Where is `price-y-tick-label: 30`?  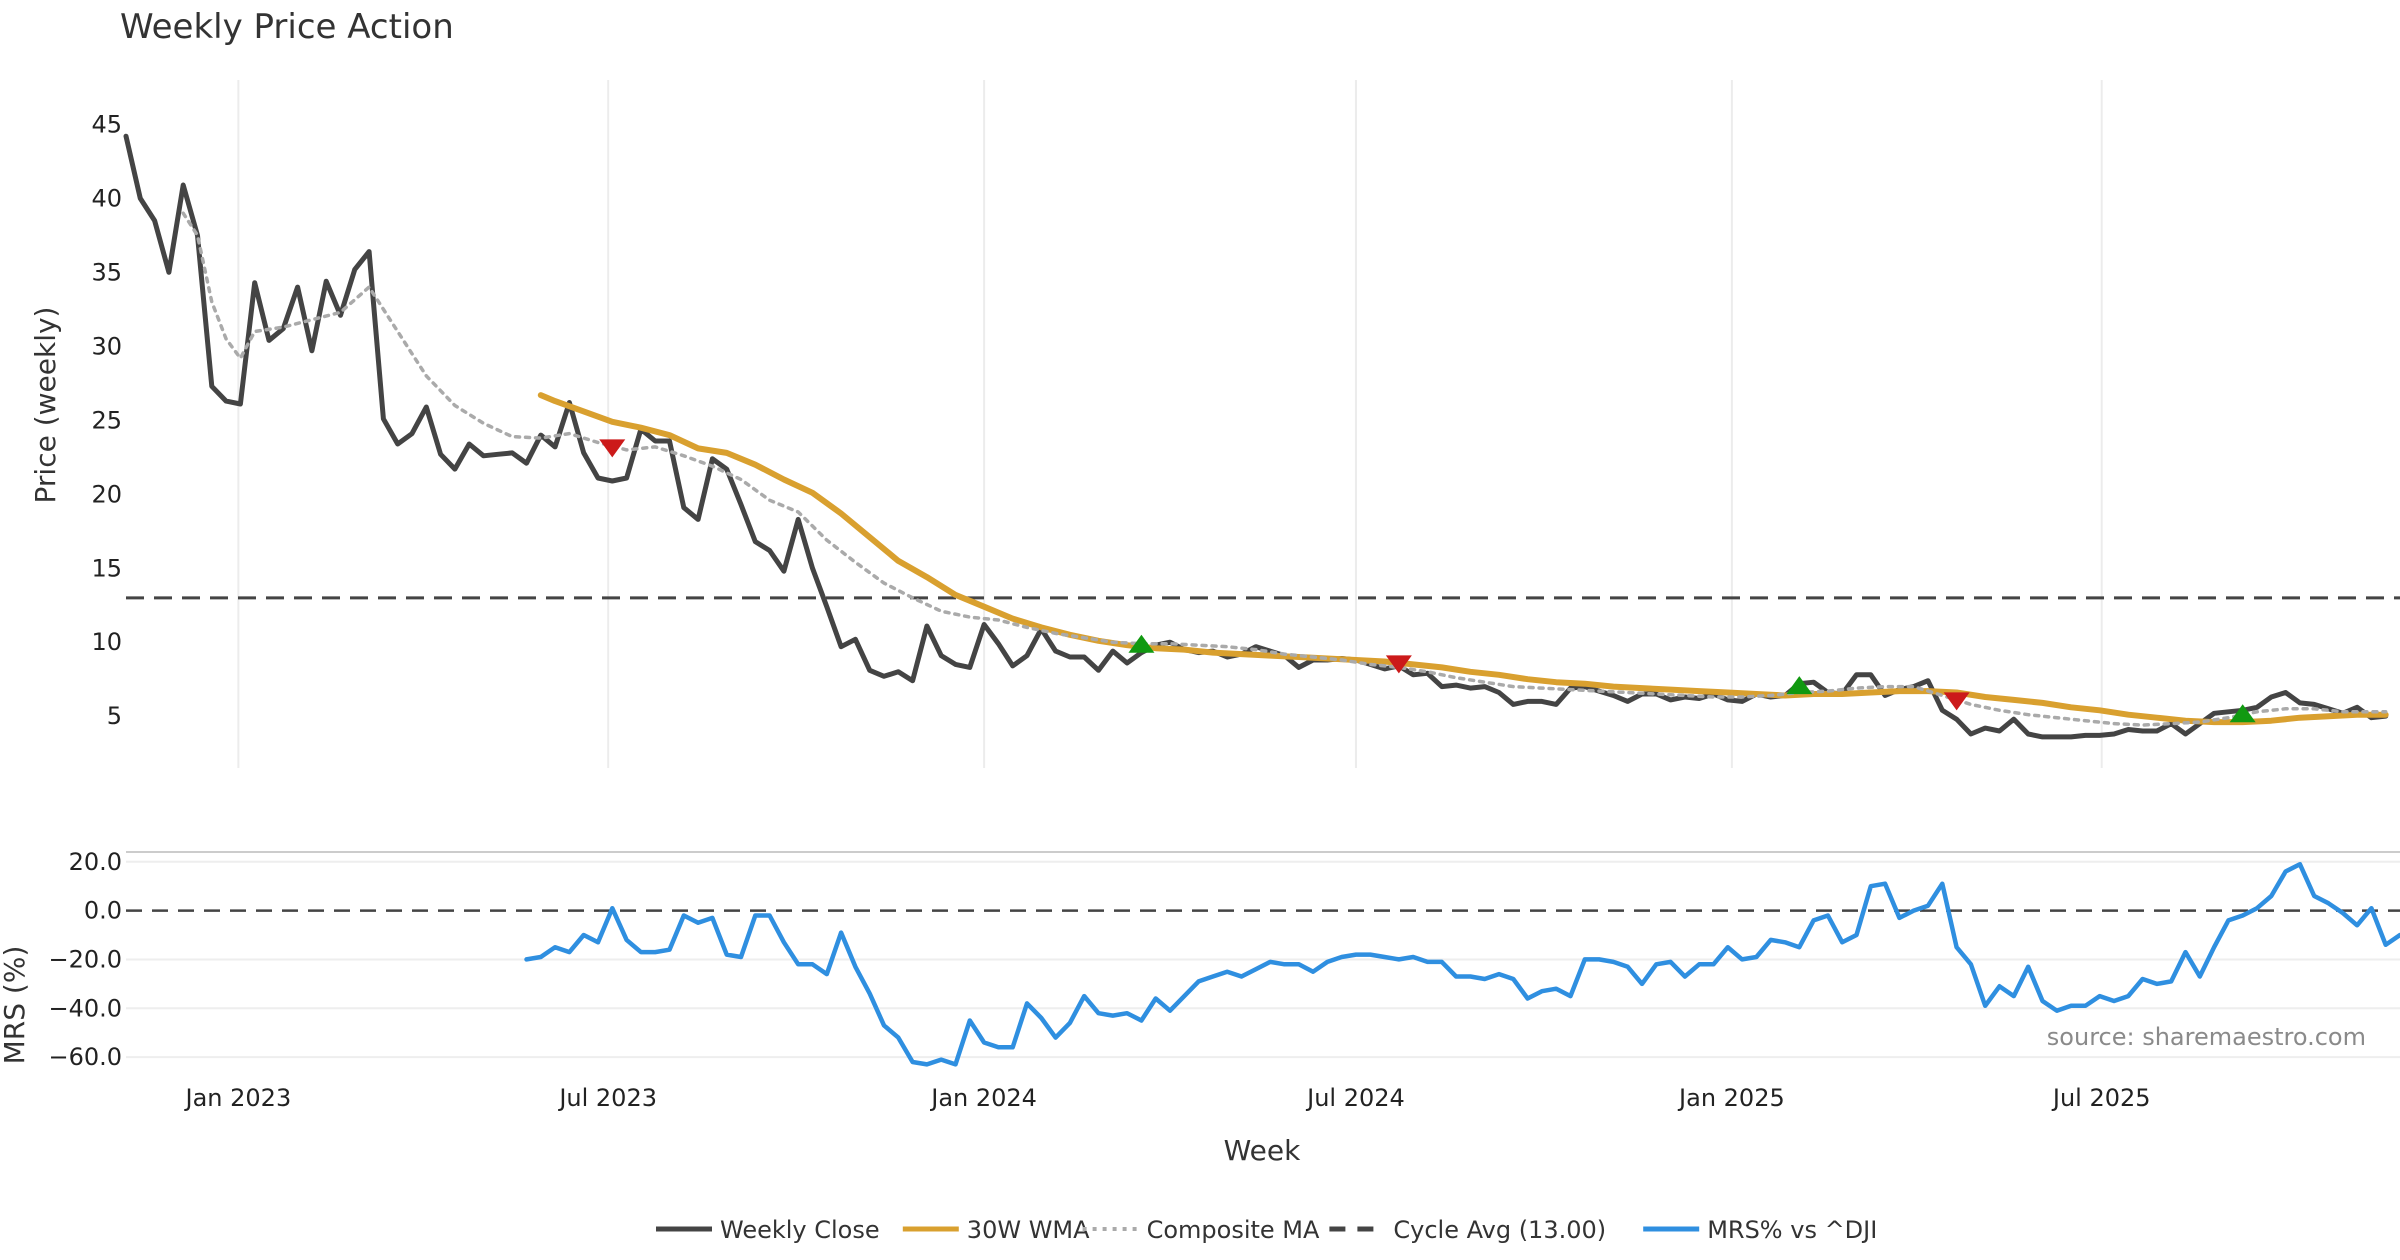
price-y-tick-label: 30 is located at coordinates (106, 346).